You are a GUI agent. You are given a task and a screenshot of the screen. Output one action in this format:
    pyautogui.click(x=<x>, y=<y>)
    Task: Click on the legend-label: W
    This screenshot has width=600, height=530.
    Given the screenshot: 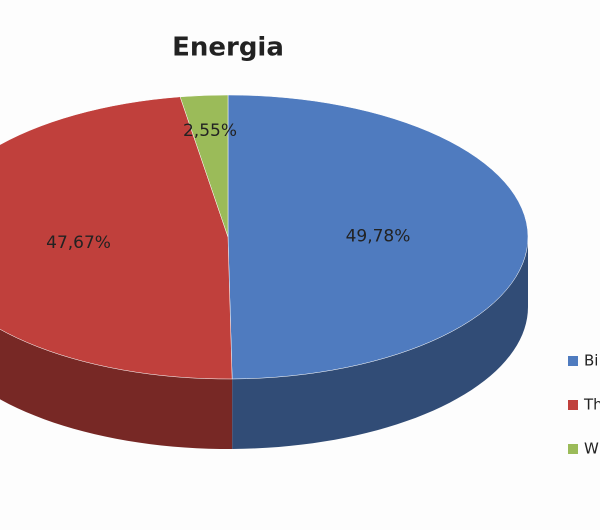 What is the action you would take?
    pyautogui.click(x=591, y=449)
    